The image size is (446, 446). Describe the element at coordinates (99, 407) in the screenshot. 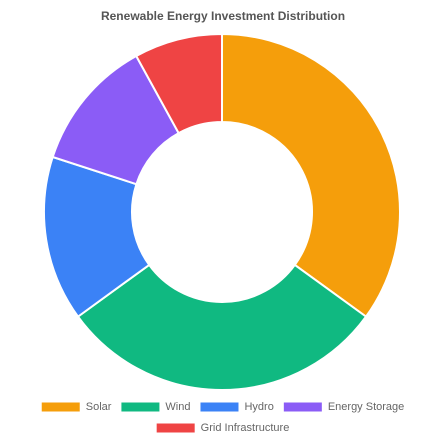

I see `legend-label: Solar` at that location.